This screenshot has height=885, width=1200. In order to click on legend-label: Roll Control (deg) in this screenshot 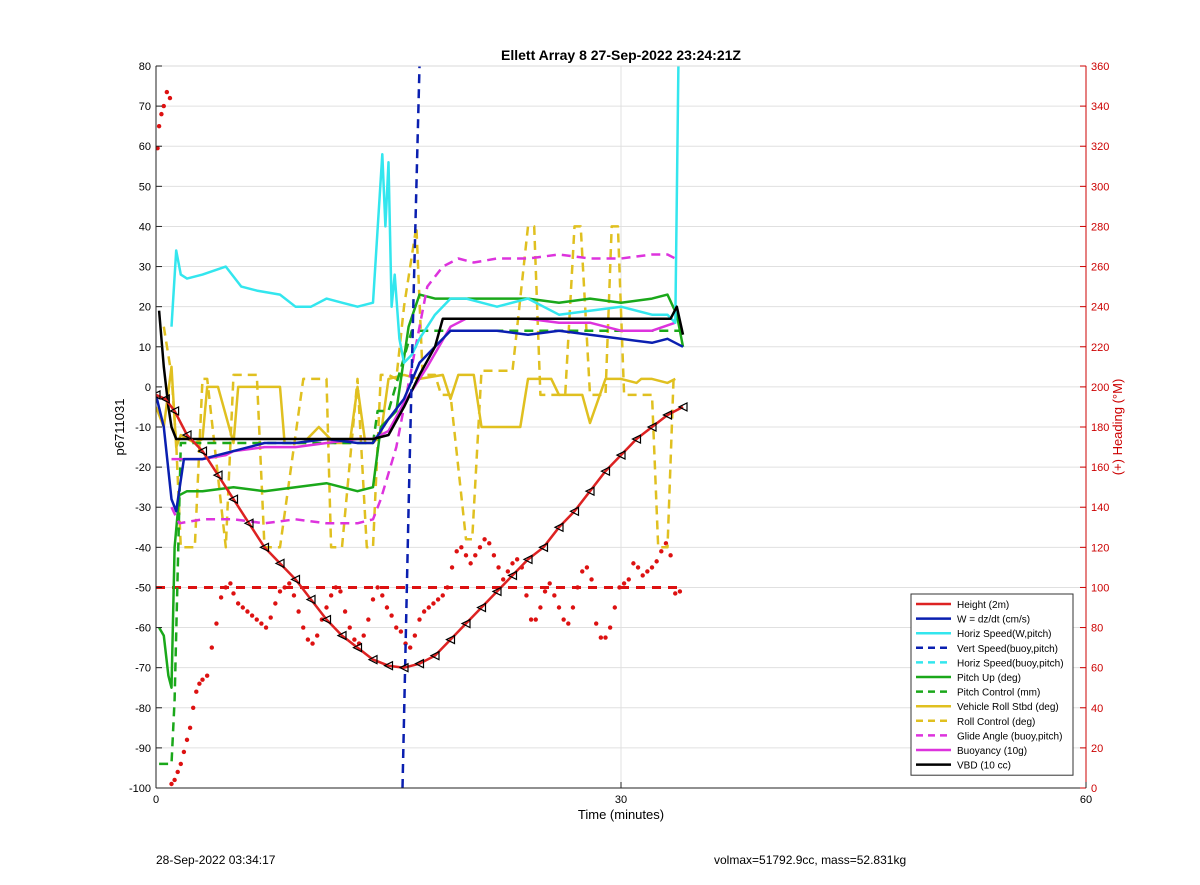, I will do `click(996, 722)`.